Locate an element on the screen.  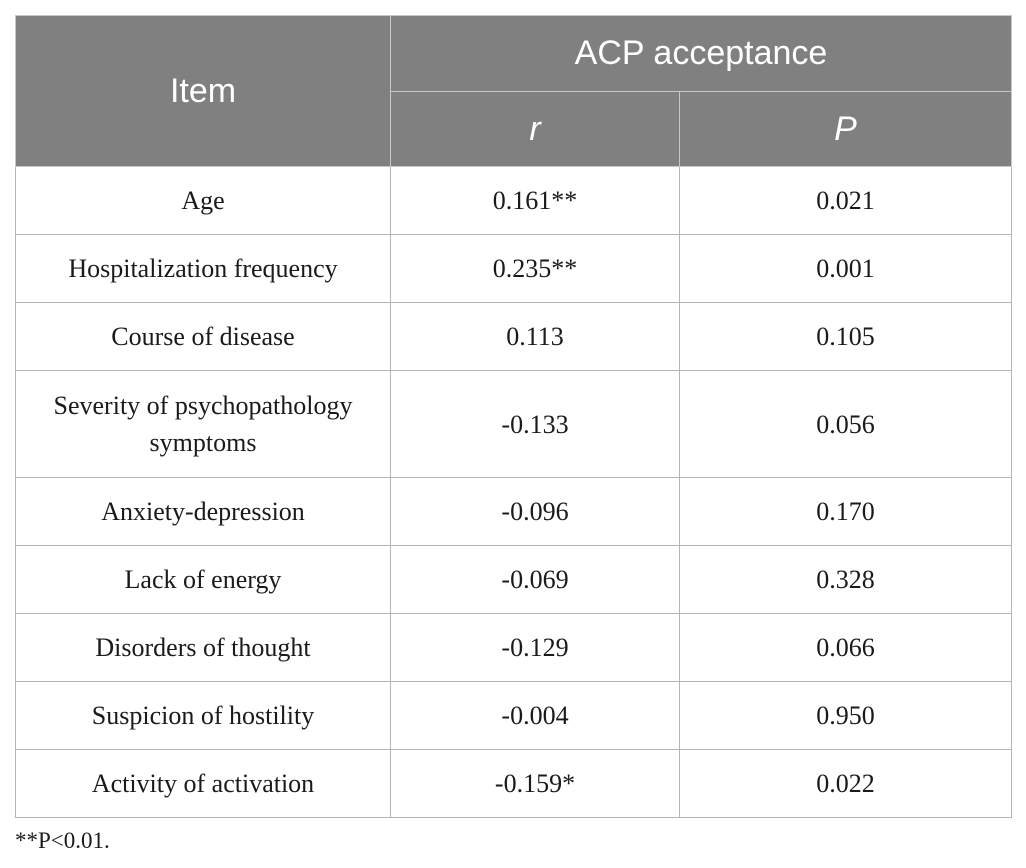
table-row: Suspicion of hostility -0.004 0.950 is located at coordinates (513, 715).